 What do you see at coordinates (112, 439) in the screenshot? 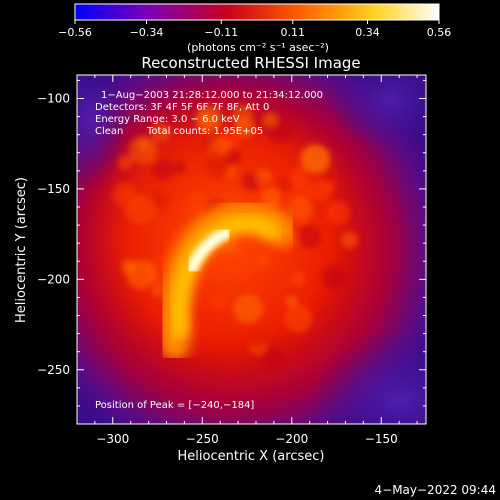
I see `x-tick-label: −300` at bounding box center [112, 439].